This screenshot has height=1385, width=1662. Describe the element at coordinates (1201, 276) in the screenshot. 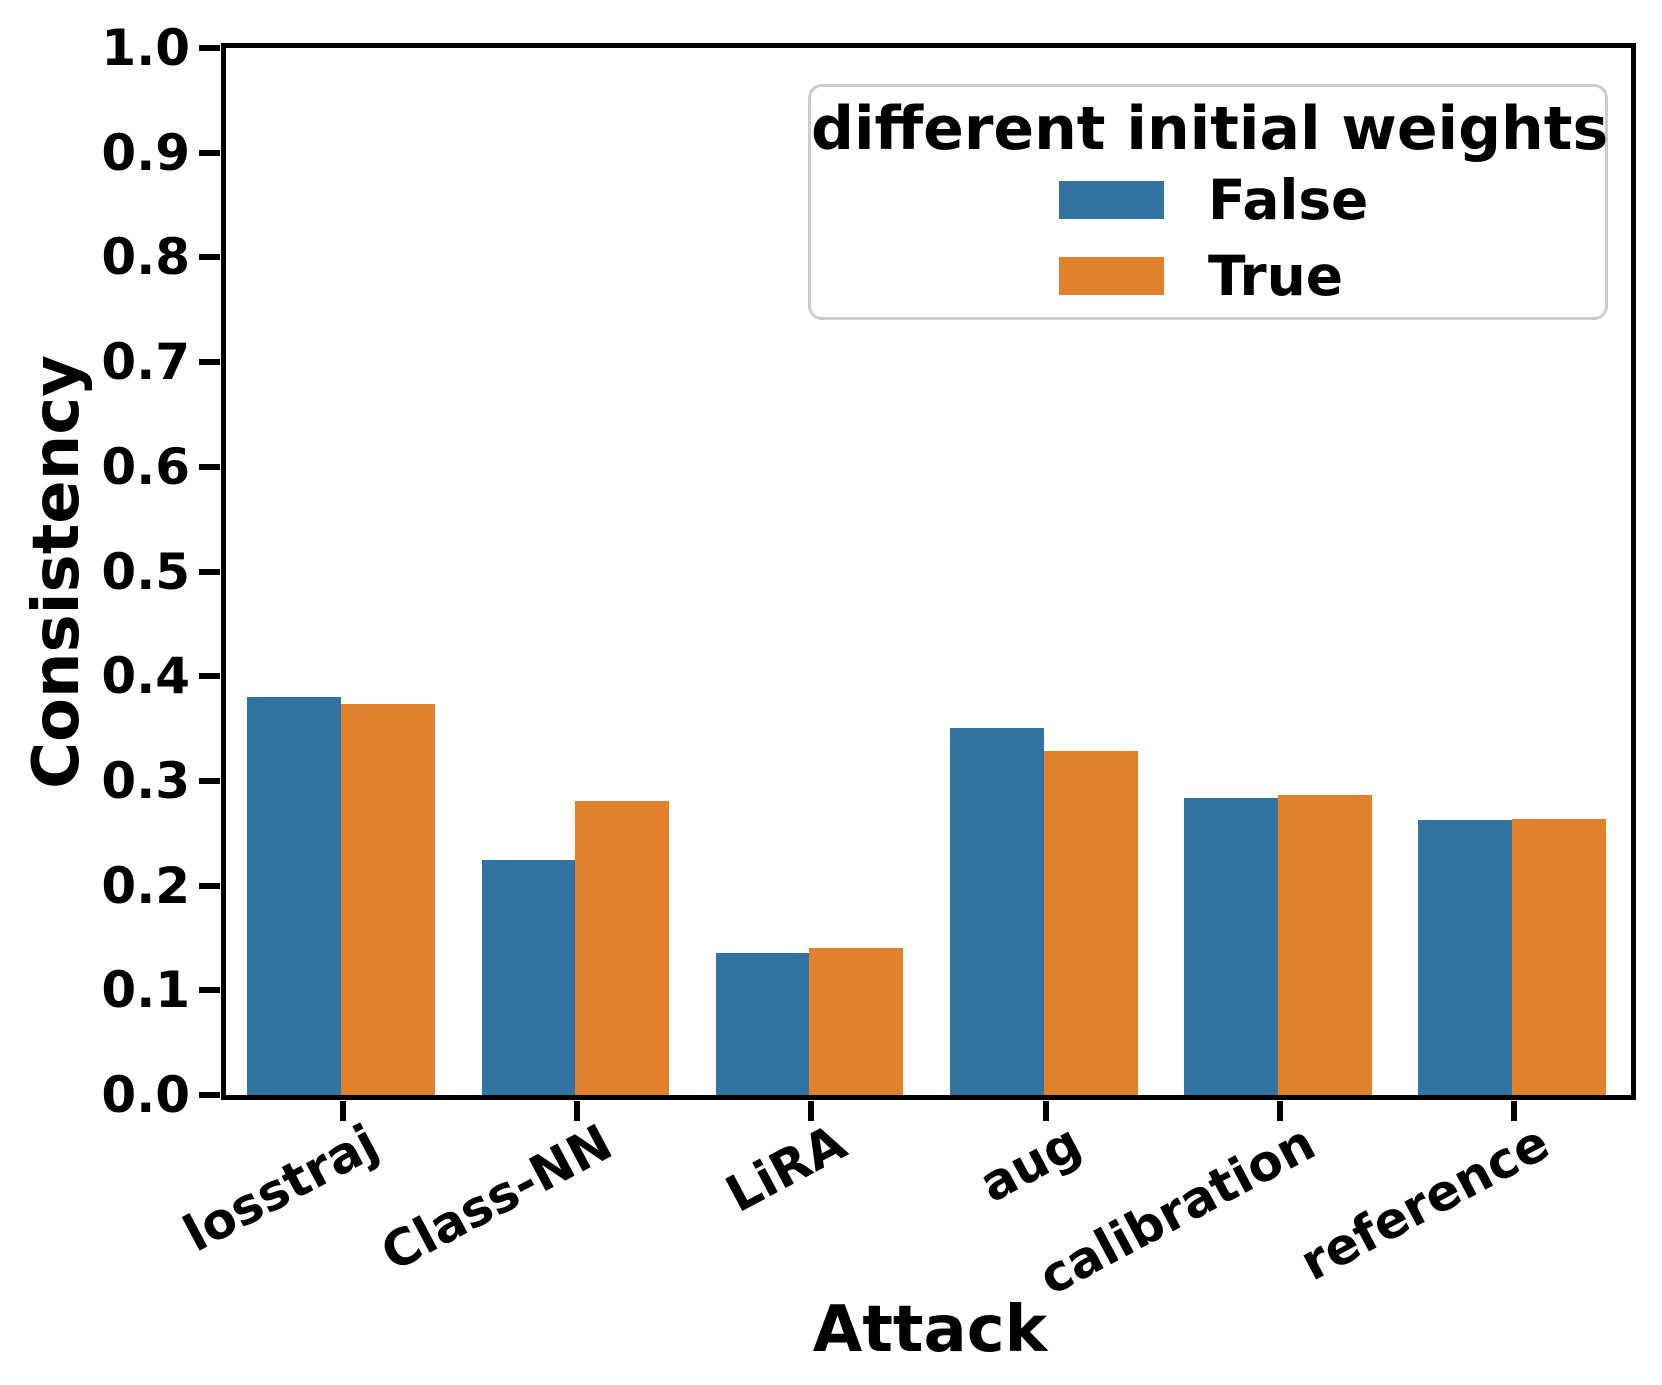

I see `legend-row-true: True` at that location.